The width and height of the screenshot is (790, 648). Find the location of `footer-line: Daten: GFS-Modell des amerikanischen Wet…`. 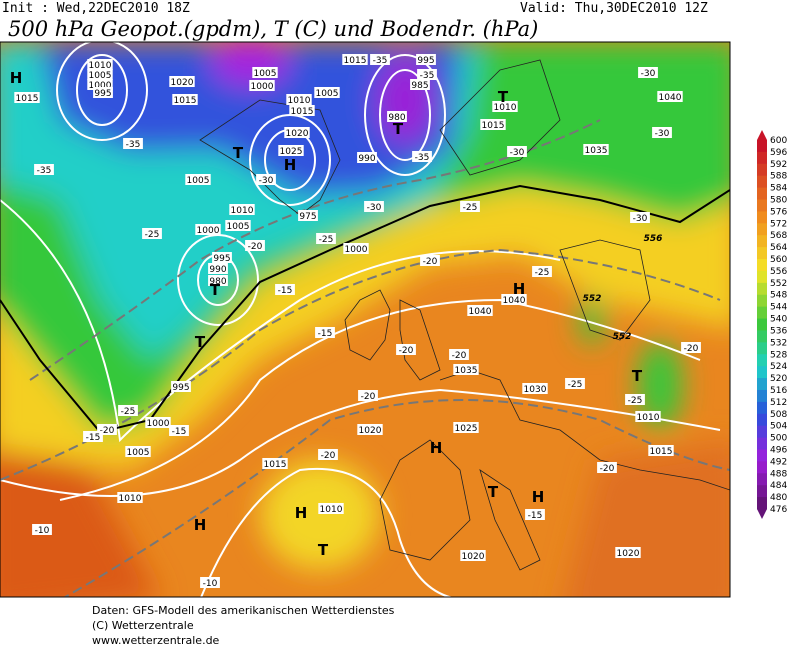

footer-line: Daten: GFS-Modell des amerikanischen Wet… is located at coordinates (243, 610).